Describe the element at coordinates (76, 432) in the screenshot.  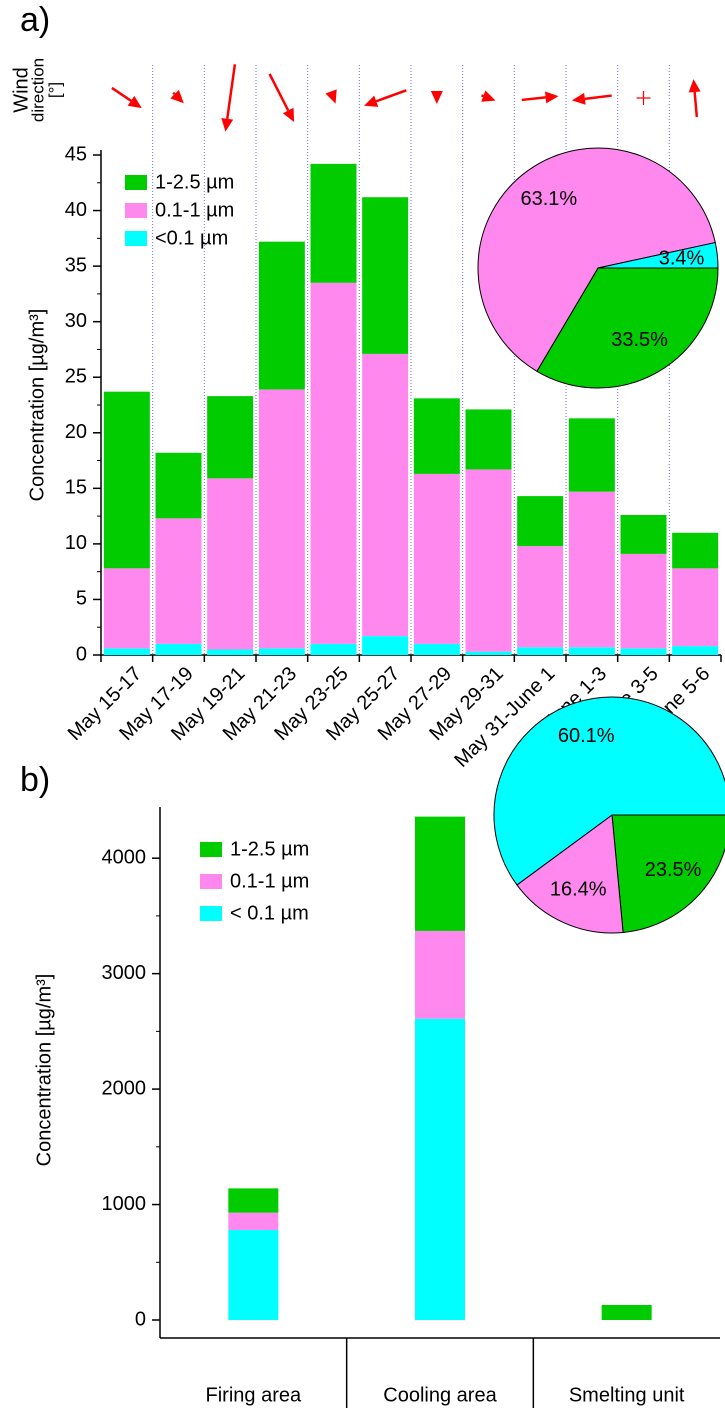
I see `y-tick-label: 20` at that location.